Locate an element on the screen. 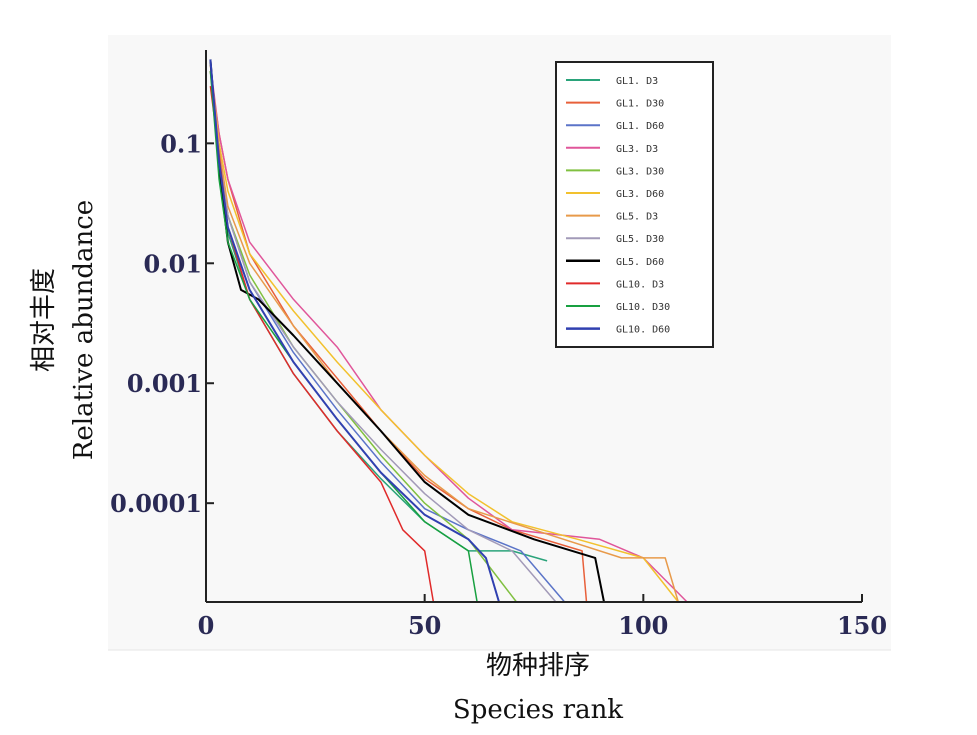 The height and width of the screenshot is (735, 977). legend-label: GL5. D30 is located at coordinates (640, 239).